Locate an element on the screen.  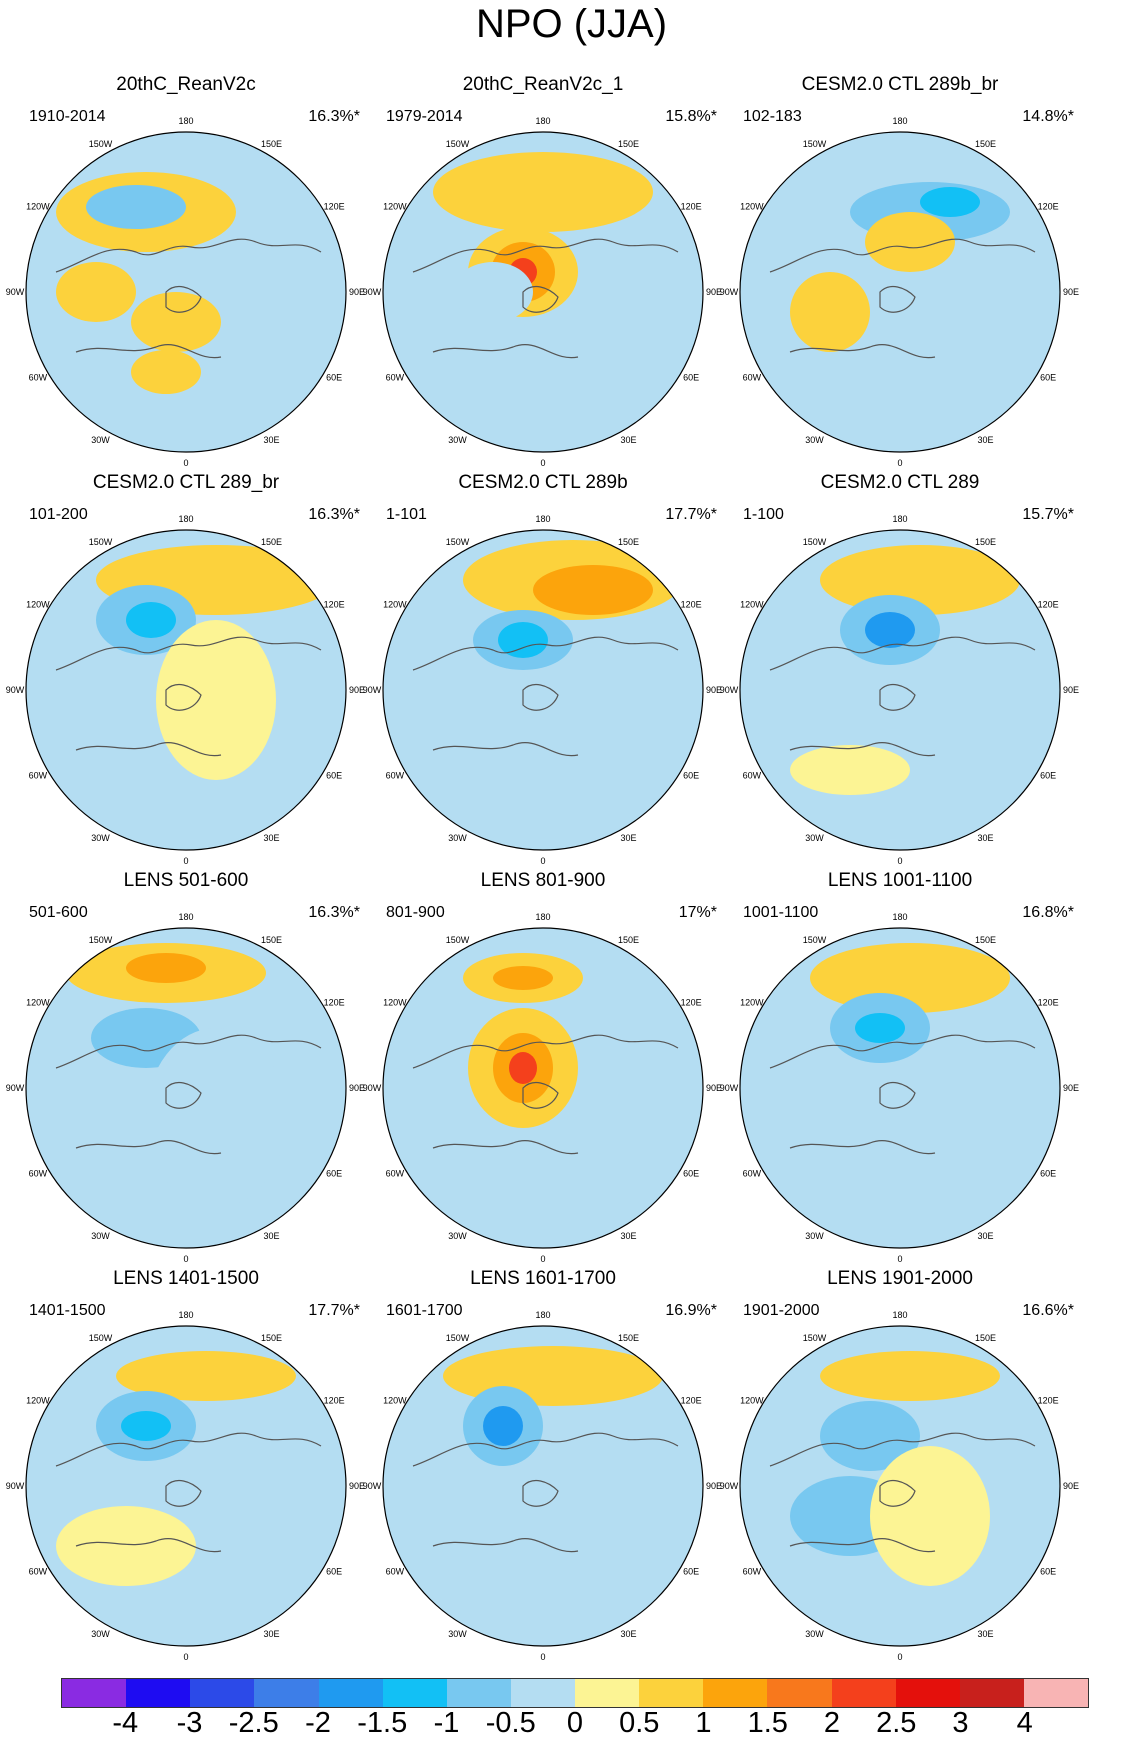
panel-variance: 16.9%* is located at coordinates (691, 1310).